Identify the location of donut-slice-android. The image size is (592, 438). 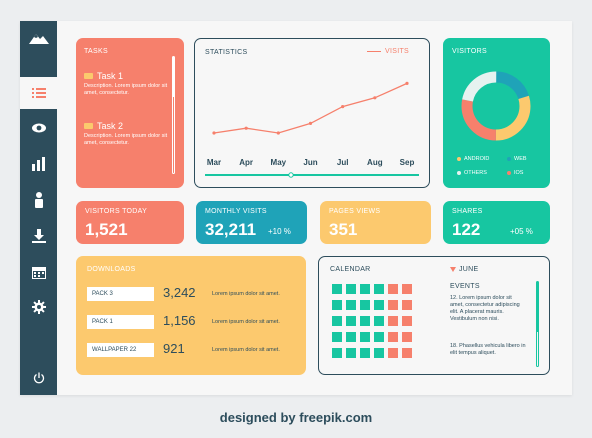
(496, 106).